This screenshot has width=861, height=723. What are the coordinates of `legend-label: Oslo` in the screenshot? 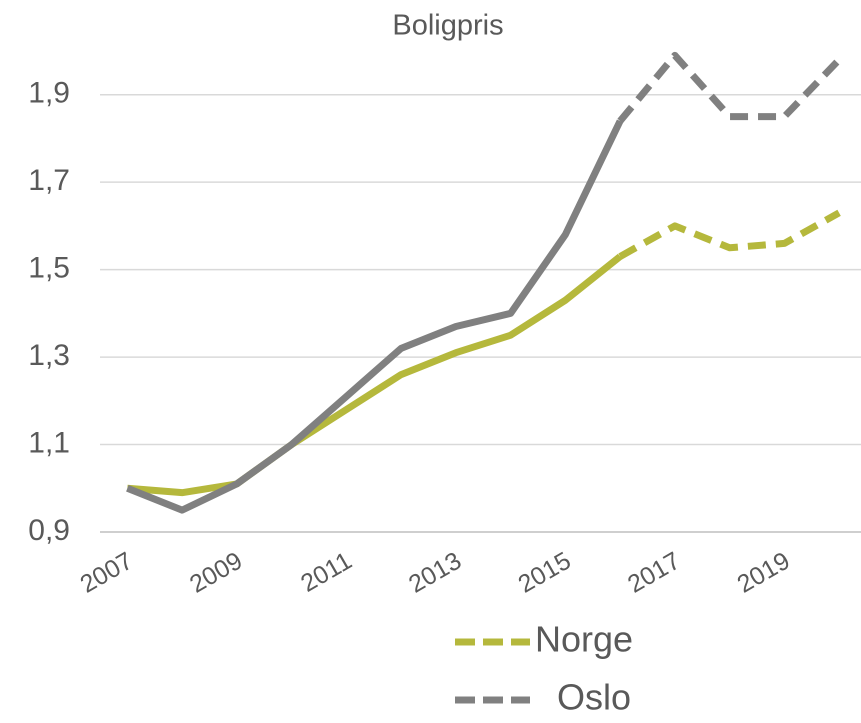 It's located at (594, 697).